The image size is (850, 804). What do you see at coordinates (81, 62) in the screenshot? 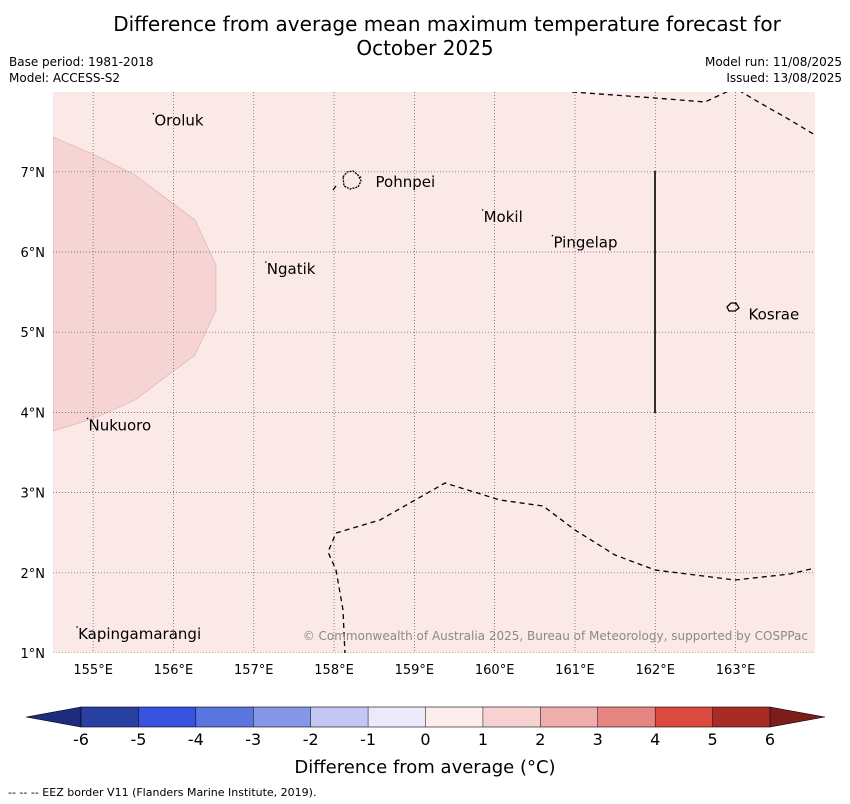
I see `base-period: Base period: 1981-2018` at bounding box center [81, 62].